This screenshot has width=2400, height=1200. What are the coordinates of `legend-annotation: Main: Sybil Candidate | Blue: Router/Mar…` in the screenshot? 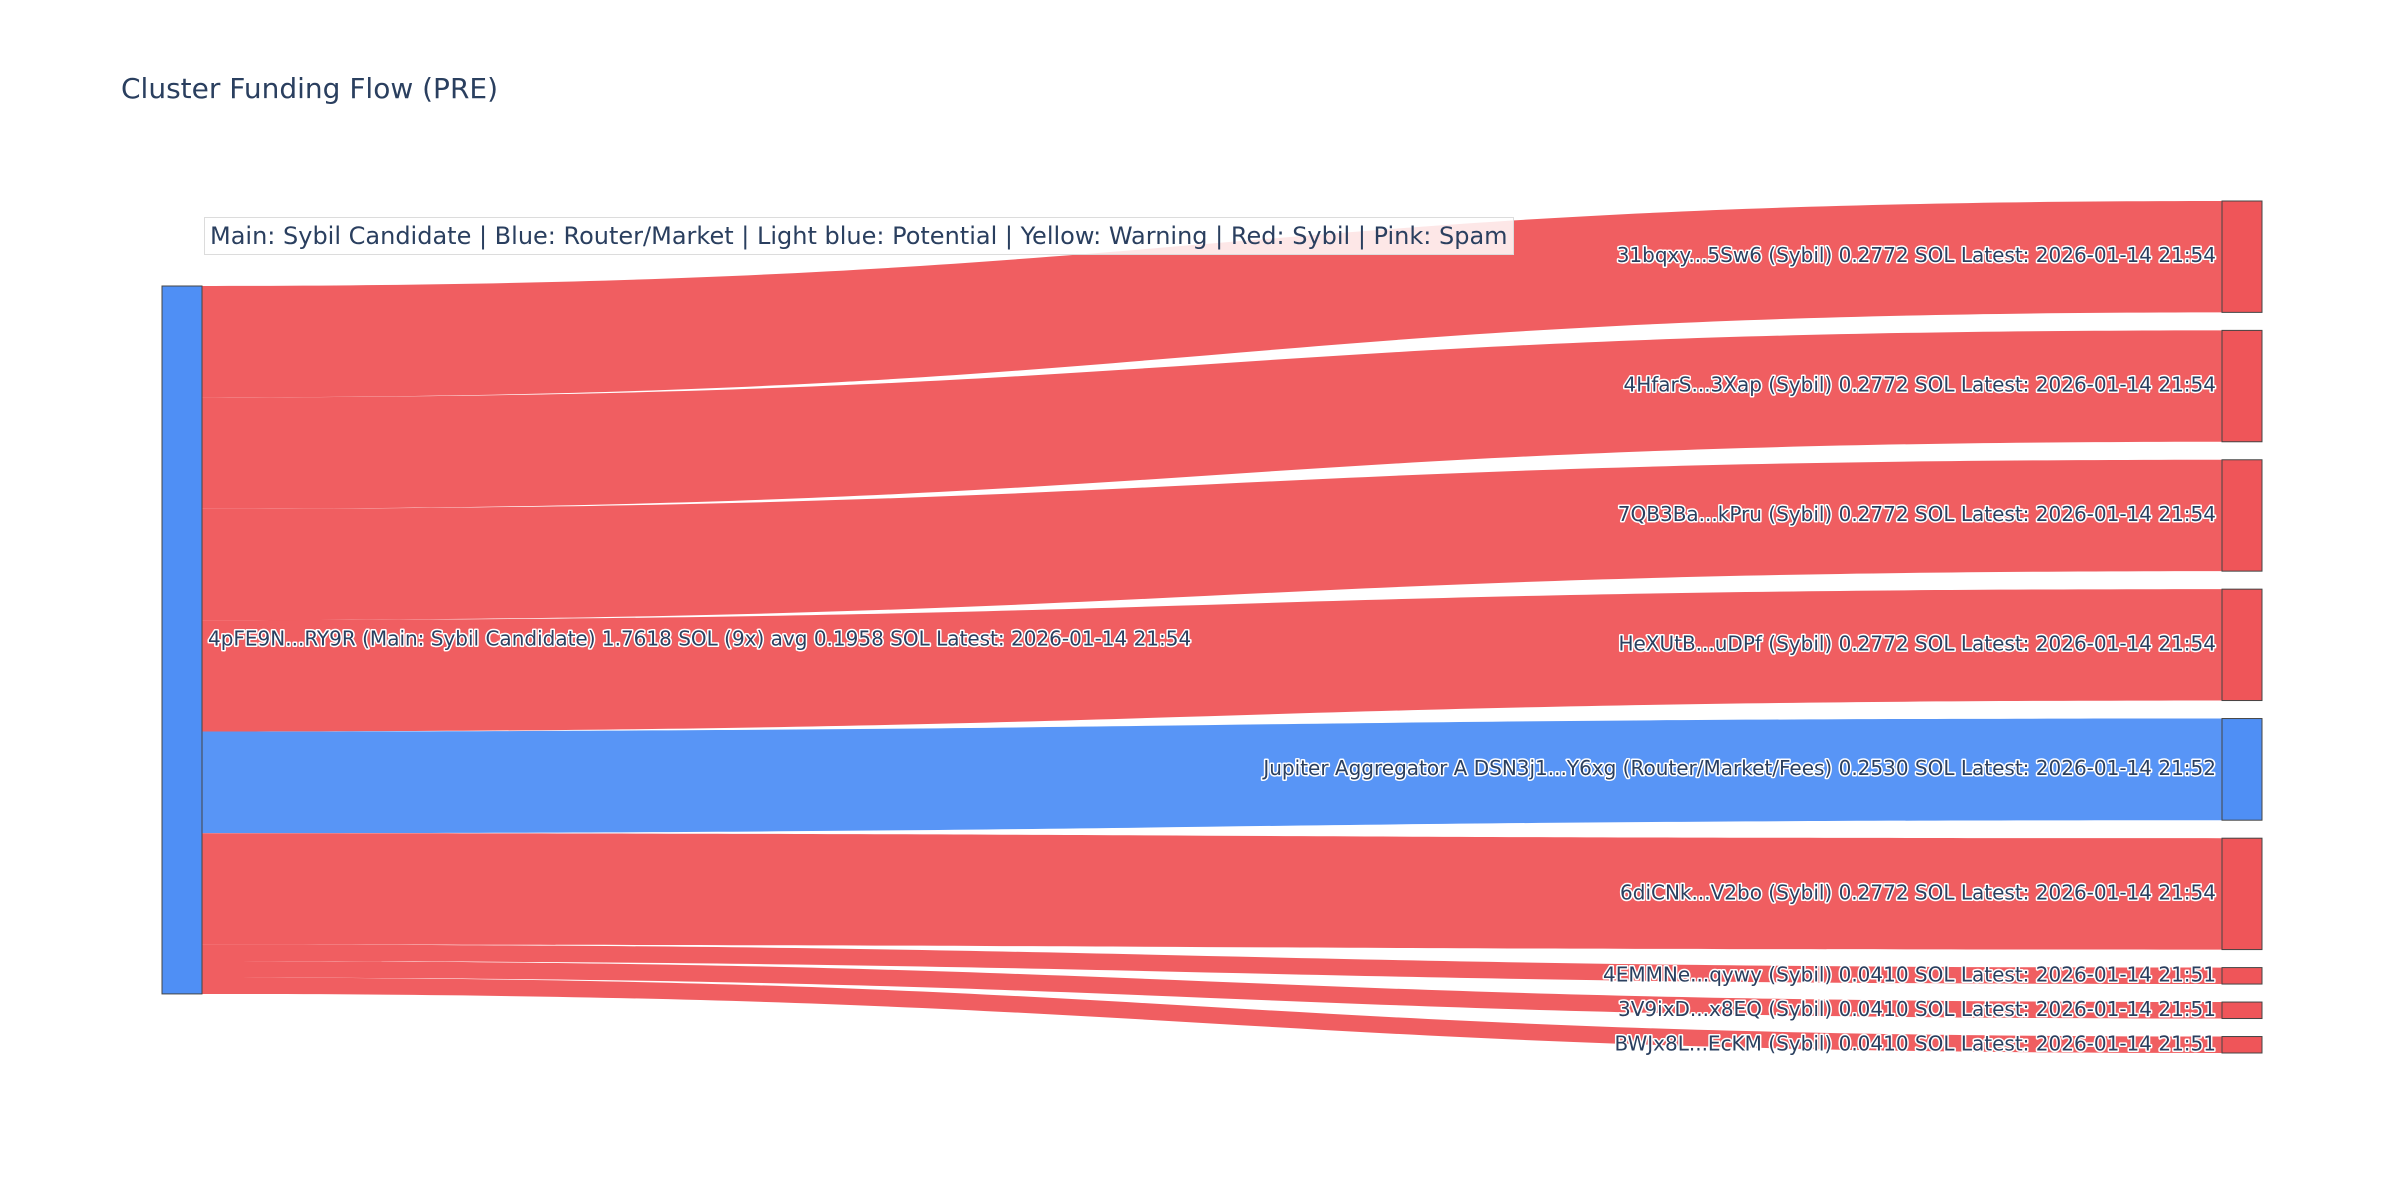 It's located at (859, 236).